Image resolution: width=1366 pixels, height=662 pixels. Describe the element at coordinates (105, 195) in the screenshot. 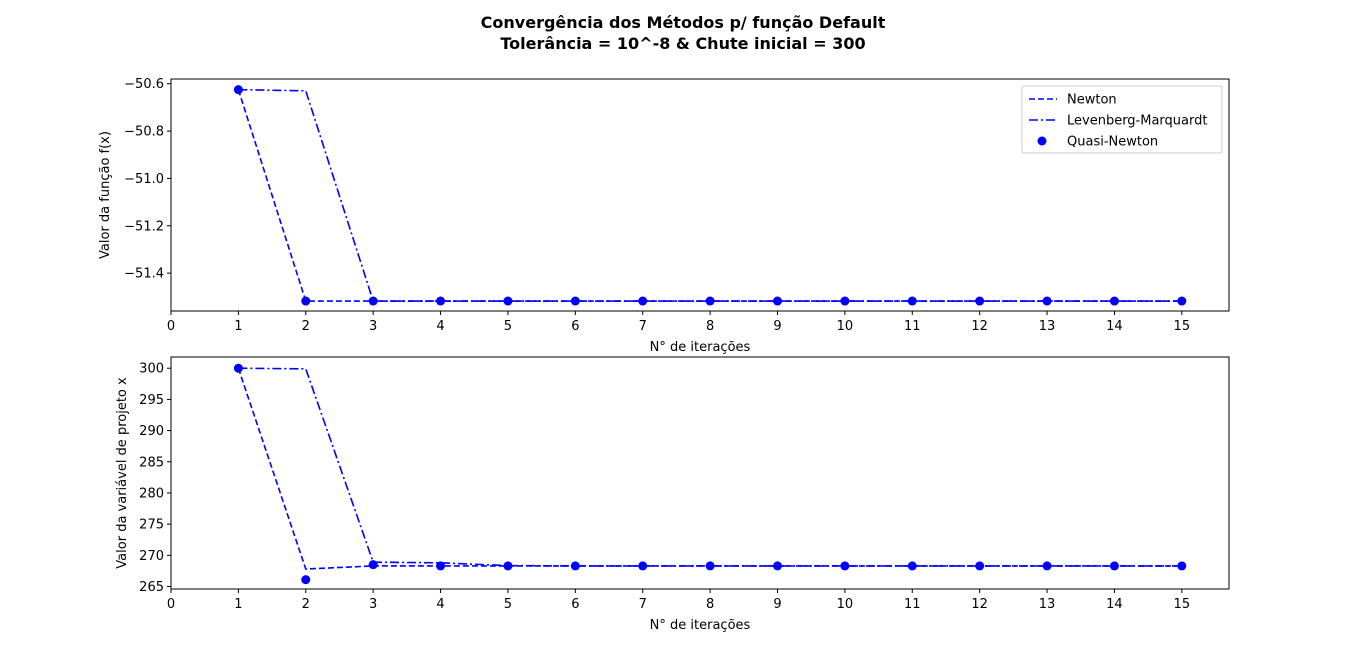

I see `y-axis-label: Valor da função f(x)` at that location.